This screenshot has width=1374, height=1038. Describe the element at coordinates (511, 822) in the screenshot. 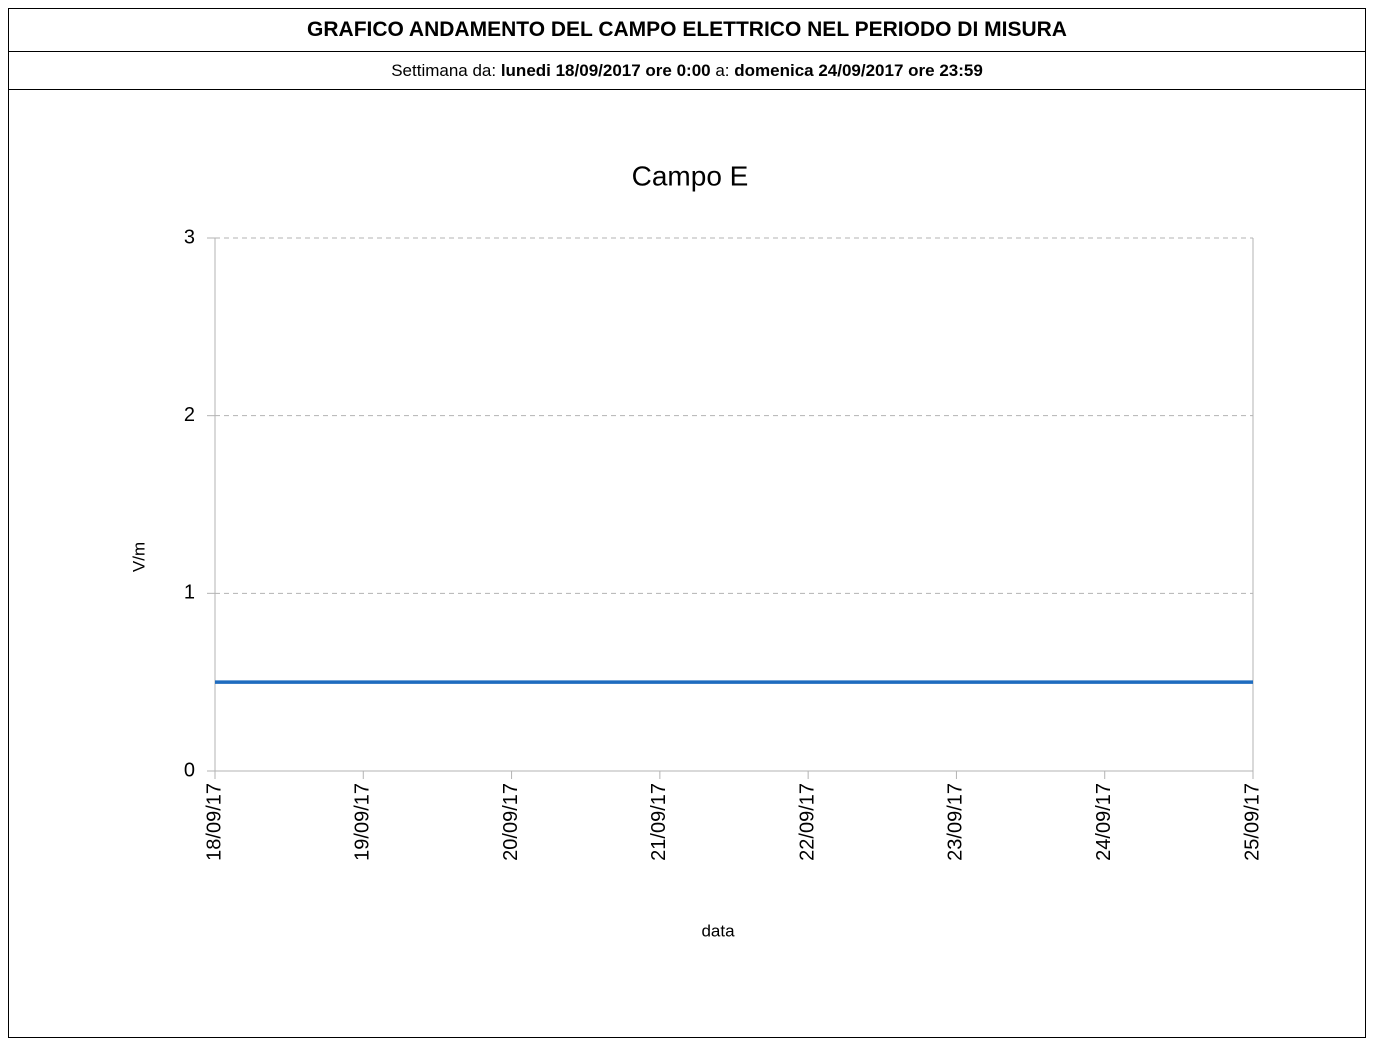

I see `x-tick-label: 20/09/17` at that location.